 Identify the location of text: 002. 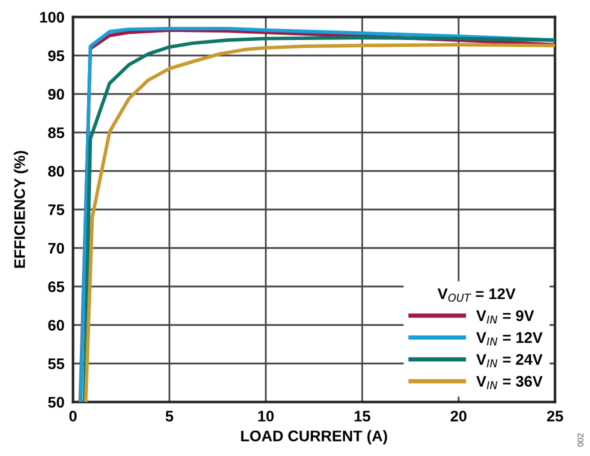
(580, 440).